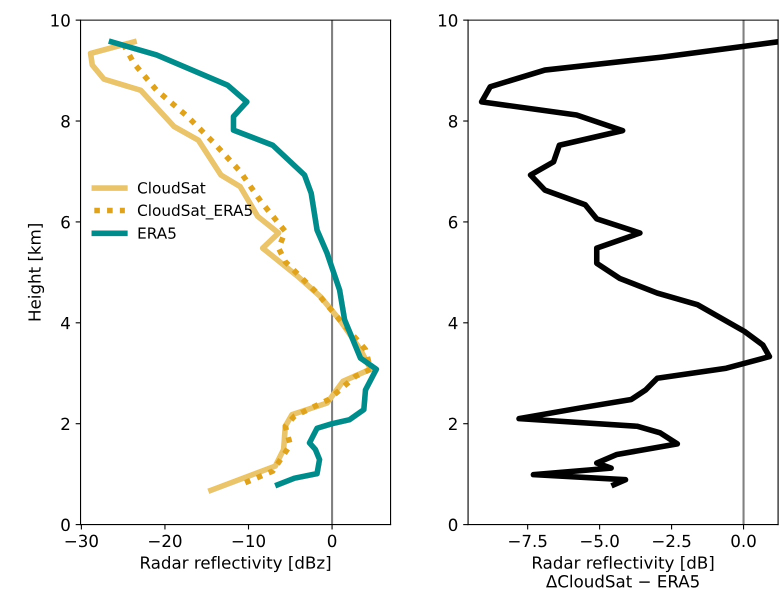 The image size is (782, 610). What do you see at coordinates (600, 541) in the screenshot?
I see `x-tick-label: −5.0` at bounding box center [600, 541].